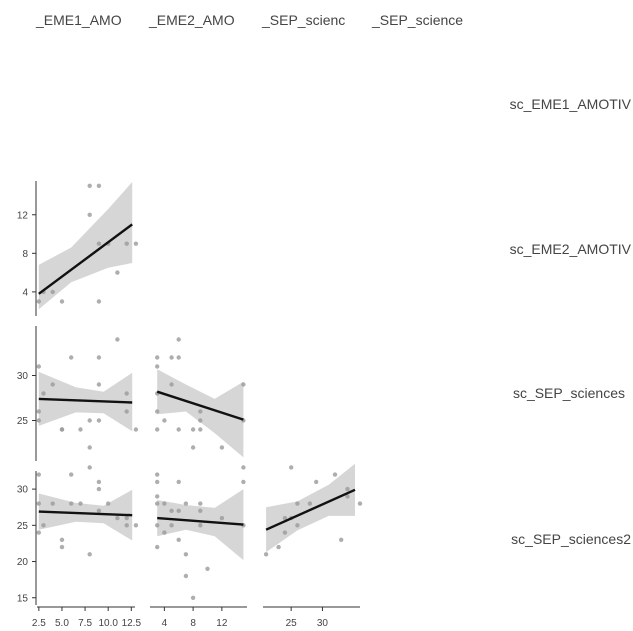 The width and height of the screenshot is (633, 631). What do you see at coordinates (571, 539) in the screenshot?
I see `row-label-sep2: sc_SEP_sciences2` at bounding box center [571, 539].